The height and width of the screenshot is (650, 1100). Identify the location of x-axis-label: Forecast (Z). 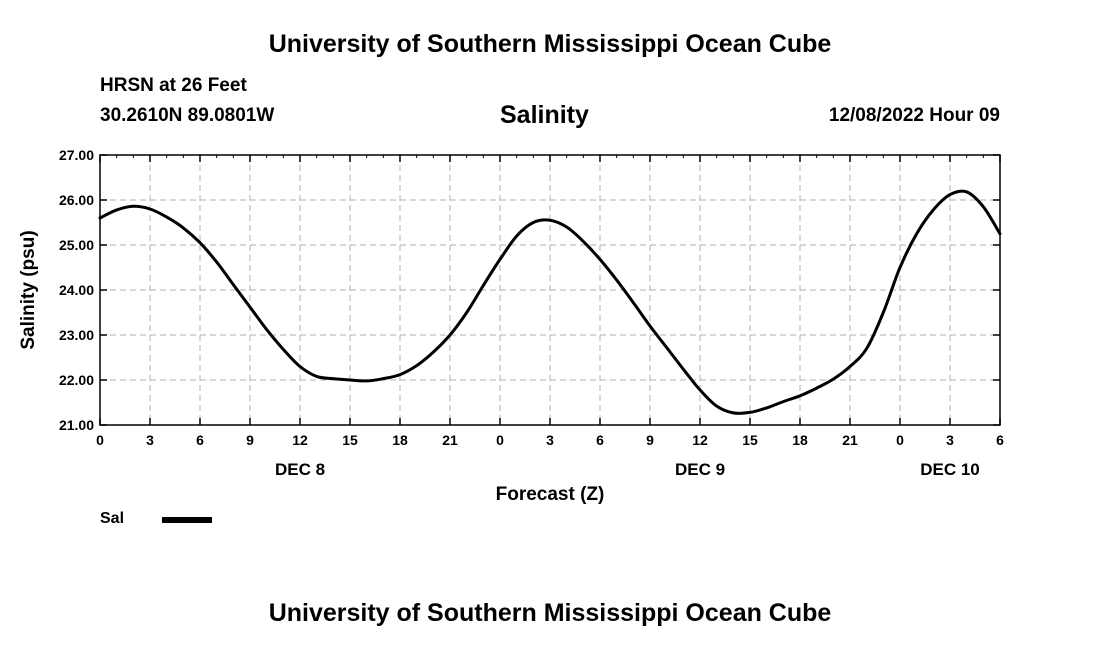
(550, 494).